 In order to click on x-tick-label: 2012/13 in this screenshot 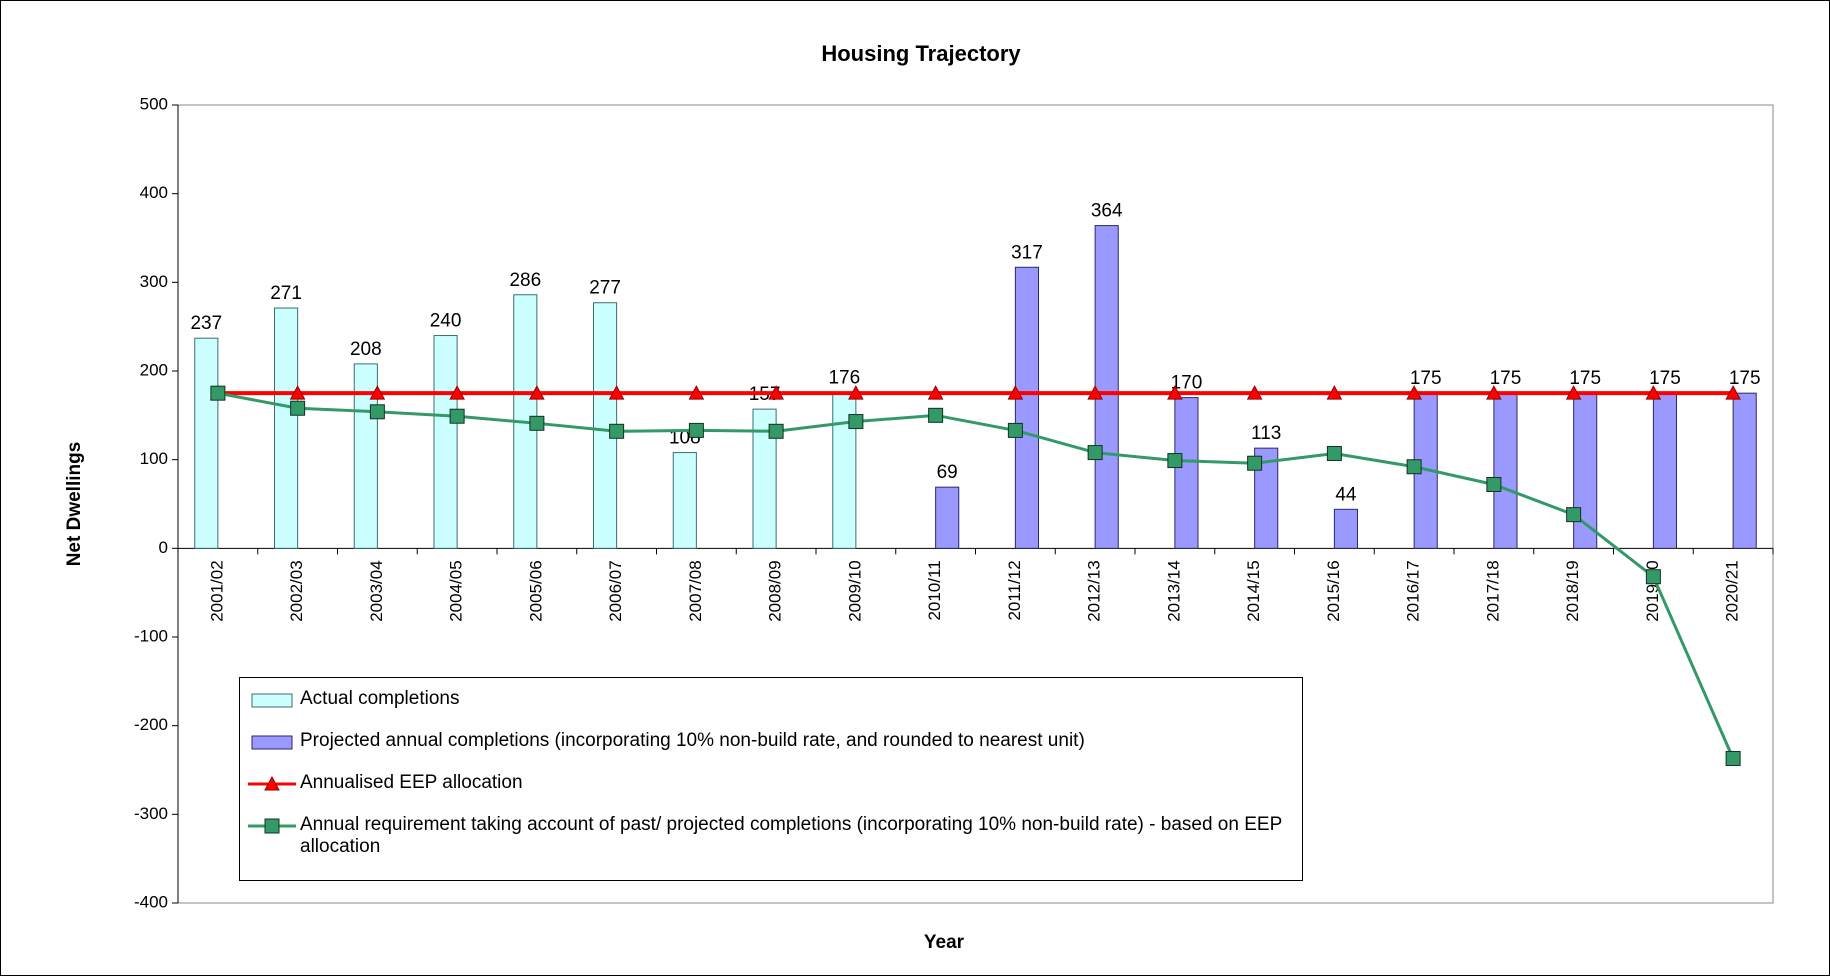, I will do `click(1094, 590)`.